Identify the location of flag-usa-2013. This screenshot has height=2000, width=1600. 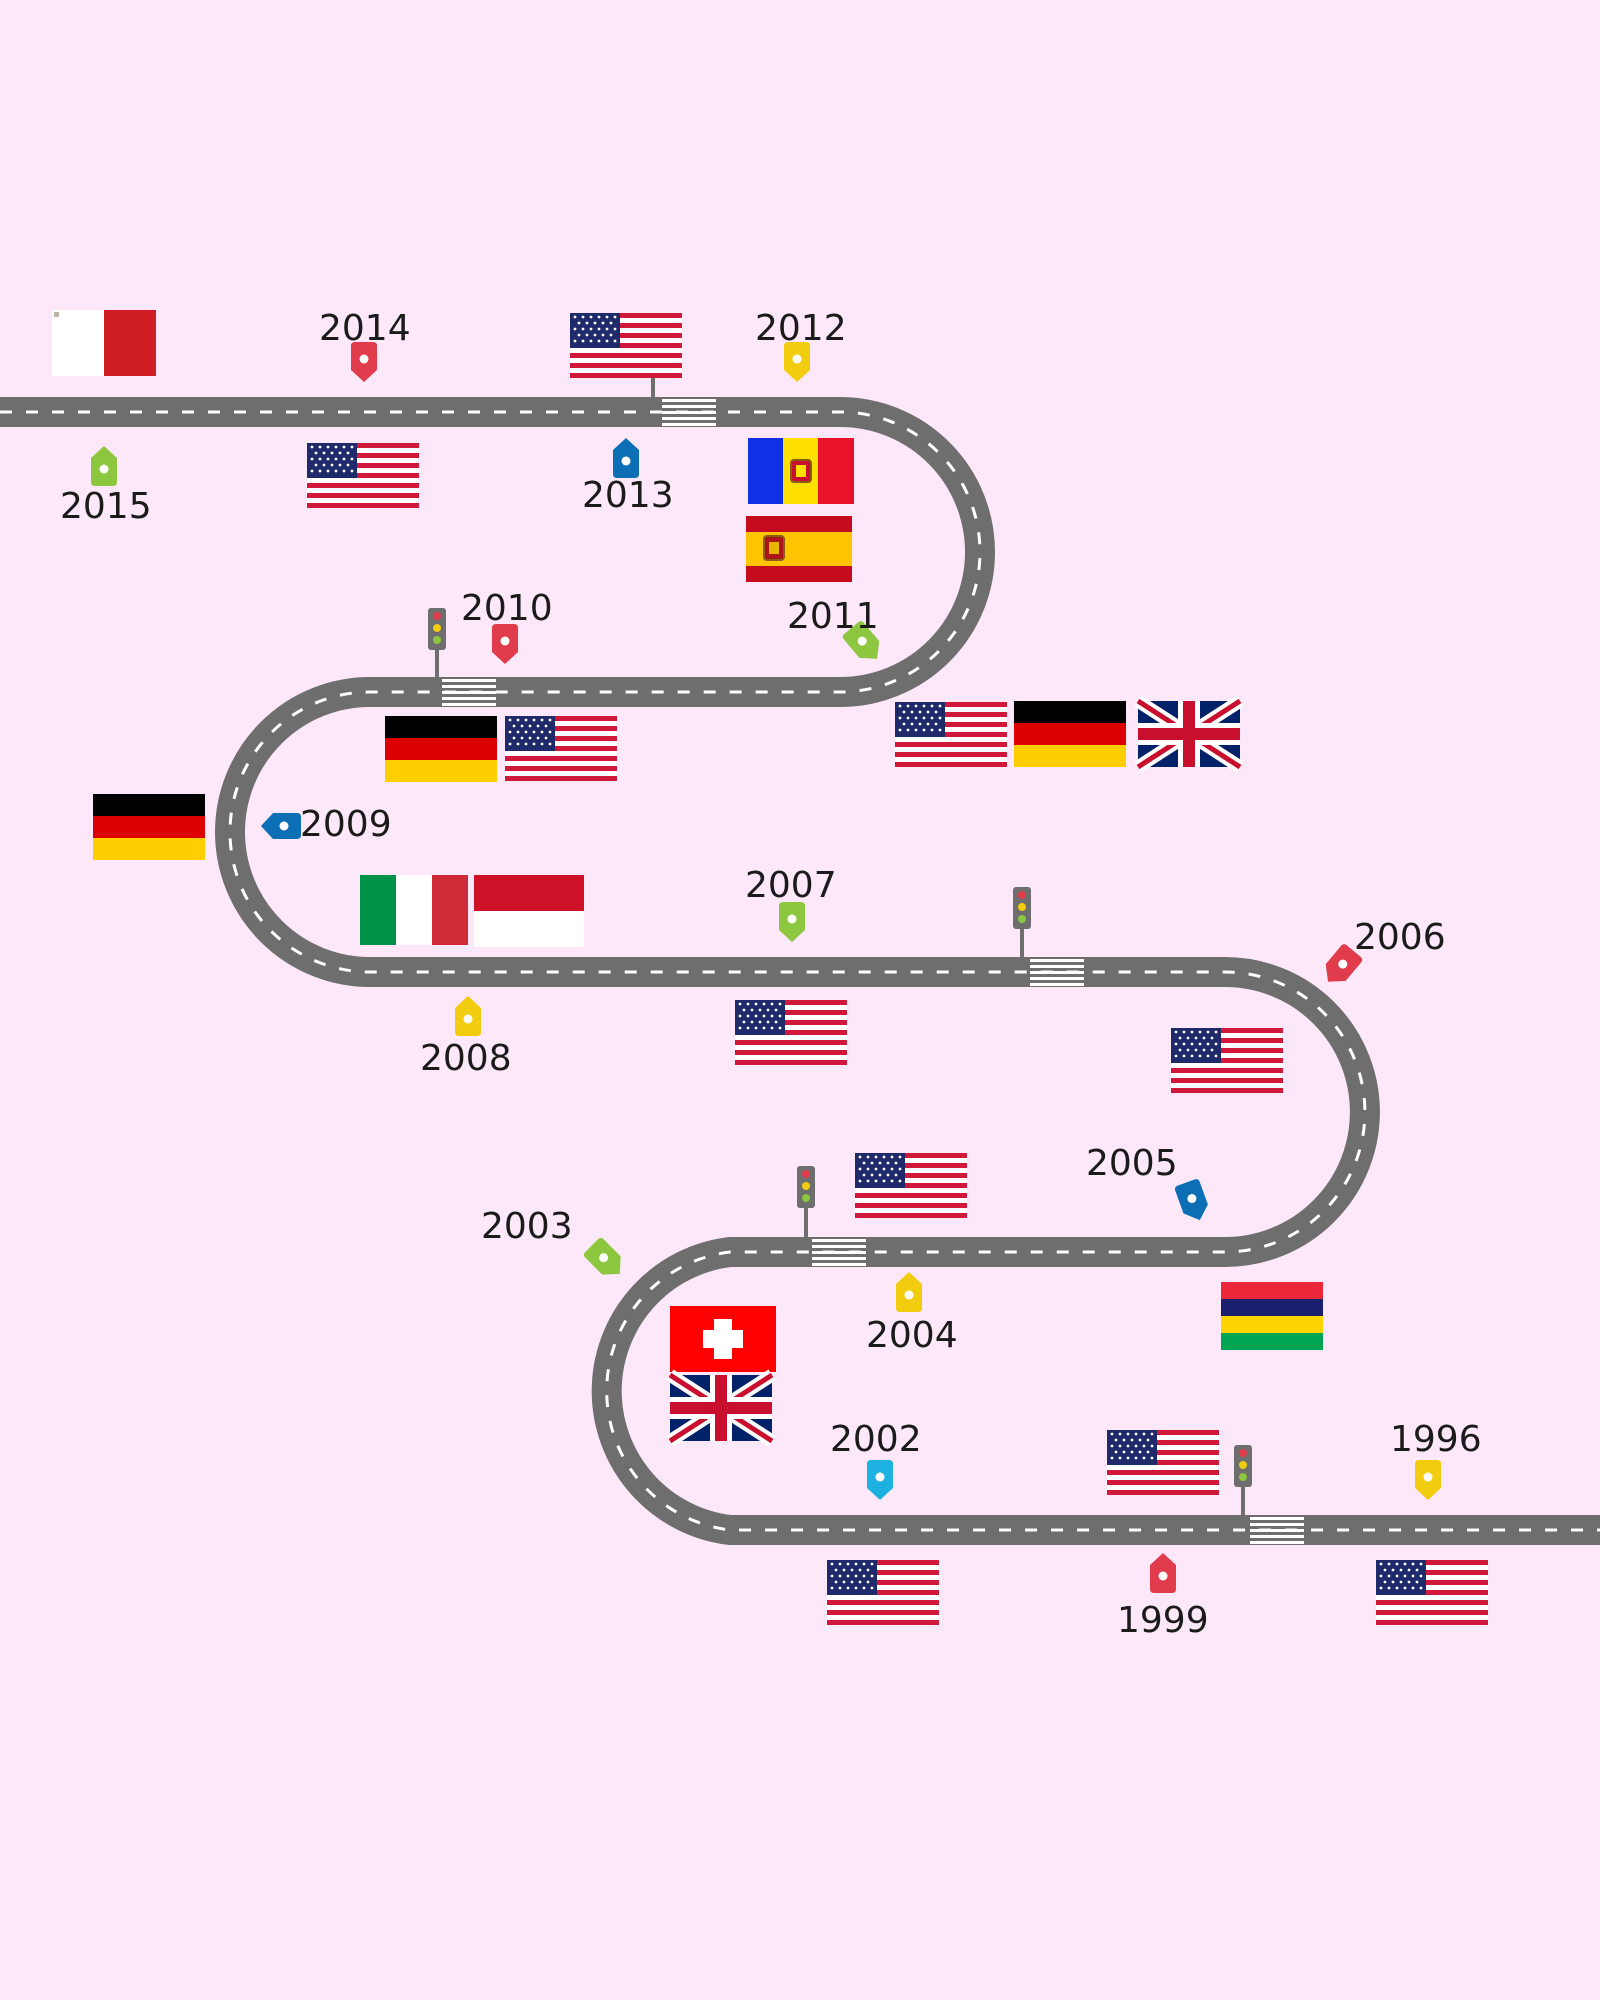
(626, 345).